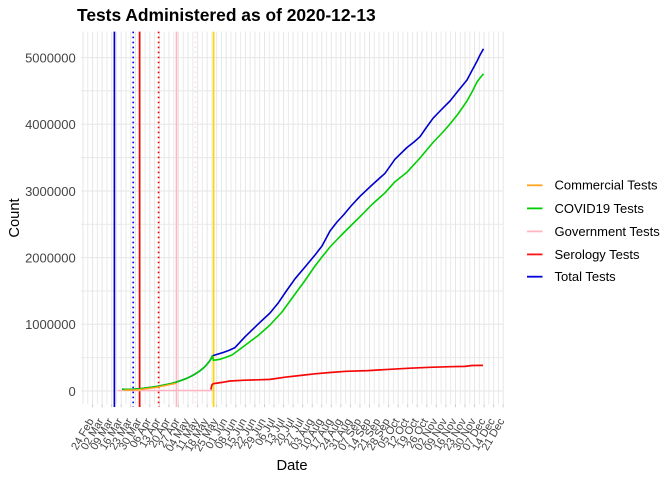 Image resolution: width=672 pixels, height=480 pixels. I want to click on svg-text: Count, so click(15, 217).